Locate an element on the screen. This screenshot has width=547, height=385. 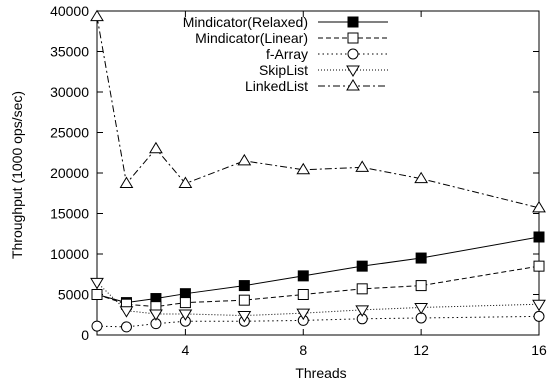
legend-entry: SkipList is located at coordinates (323, 70).